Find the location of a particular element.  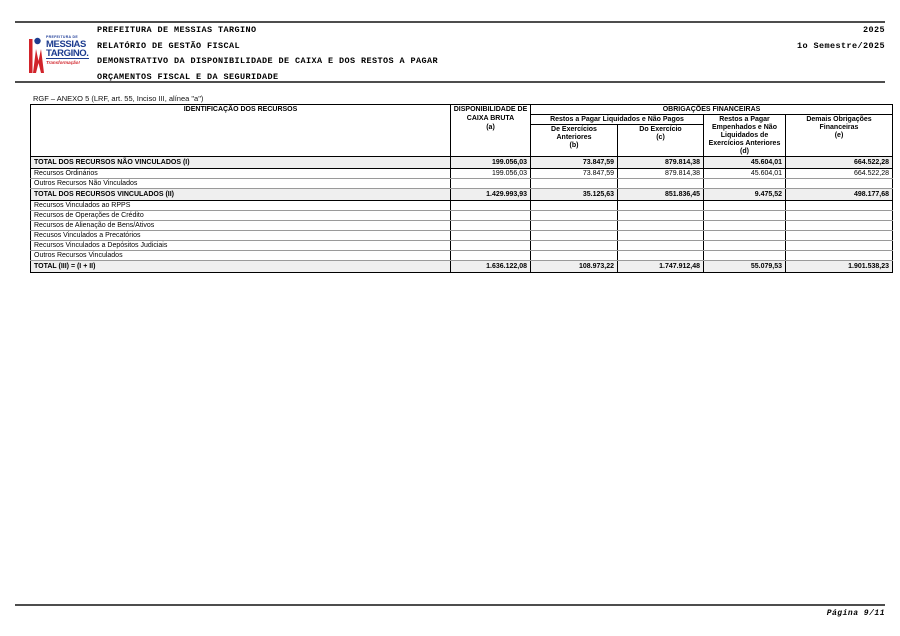

cell-value: 108.973,22 is located at coordinates (574, 266).